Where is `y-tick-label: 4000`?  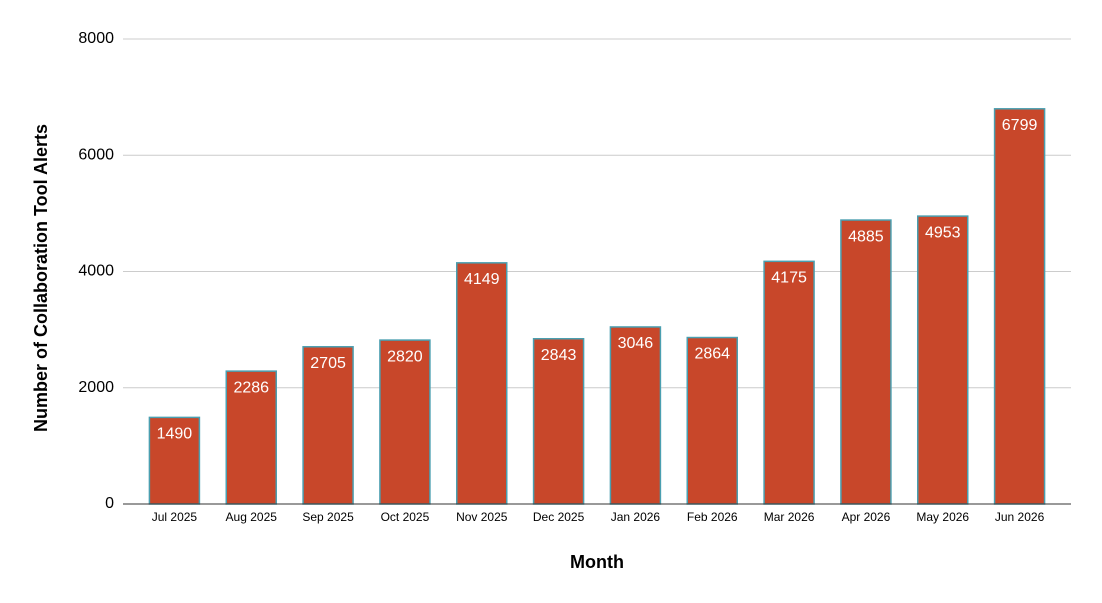 y-tick-label: 4000 is located at coordinates (96, 271).